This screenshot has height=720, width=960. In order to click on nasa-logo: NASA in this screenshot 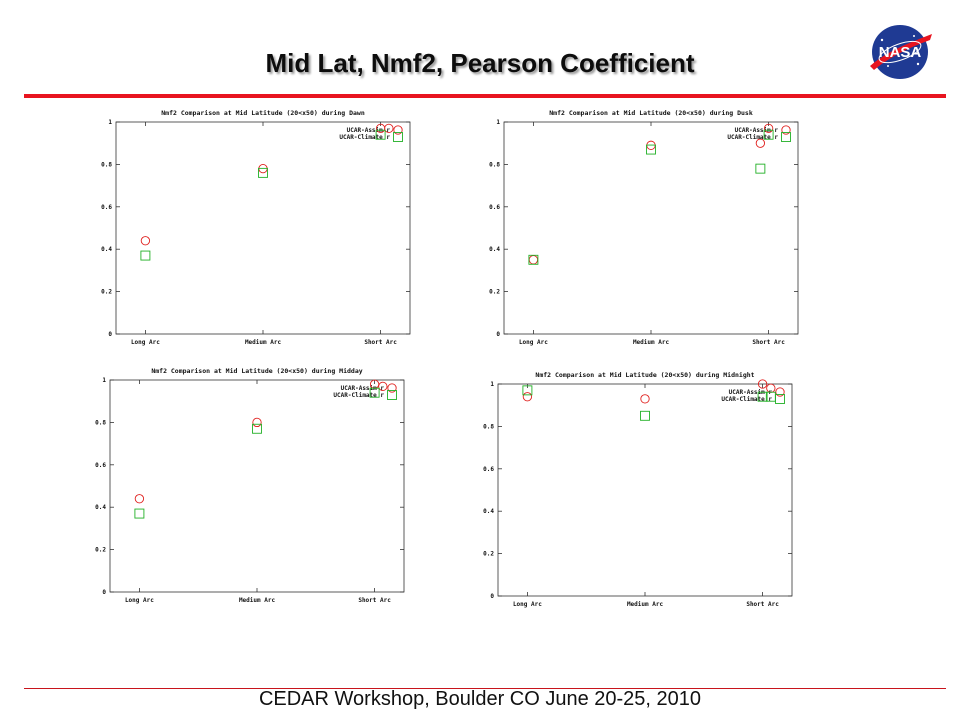, I will do `click(901, 52)`.